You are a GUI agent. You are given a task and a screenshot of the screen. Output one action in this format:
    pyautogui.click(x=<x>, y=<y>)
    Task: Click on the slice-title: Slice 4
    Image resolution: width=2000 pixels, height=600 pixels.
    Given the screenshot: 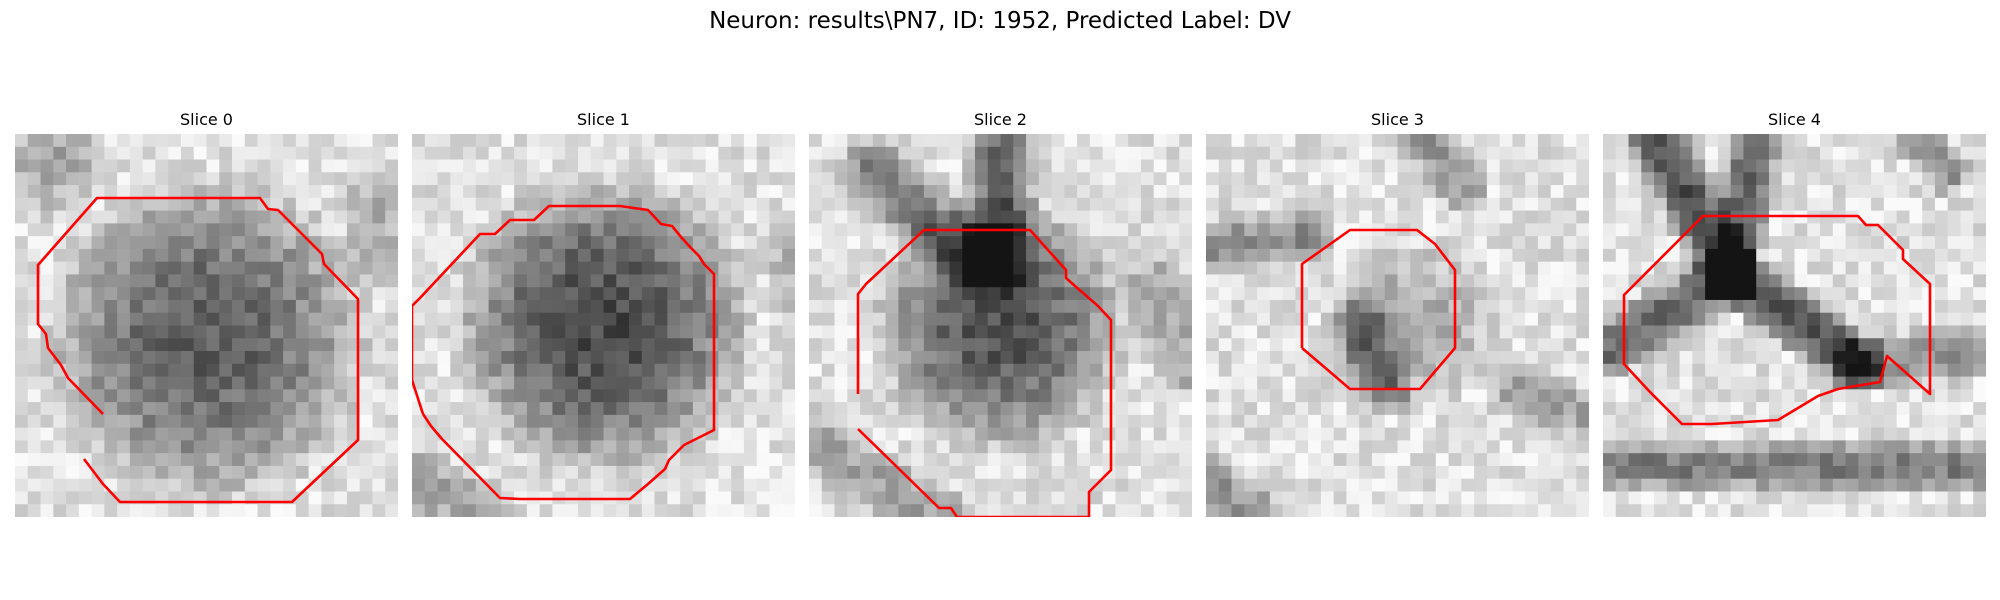 What is the action you would take?
    pyautogui.click(x=1794, y=119)
    